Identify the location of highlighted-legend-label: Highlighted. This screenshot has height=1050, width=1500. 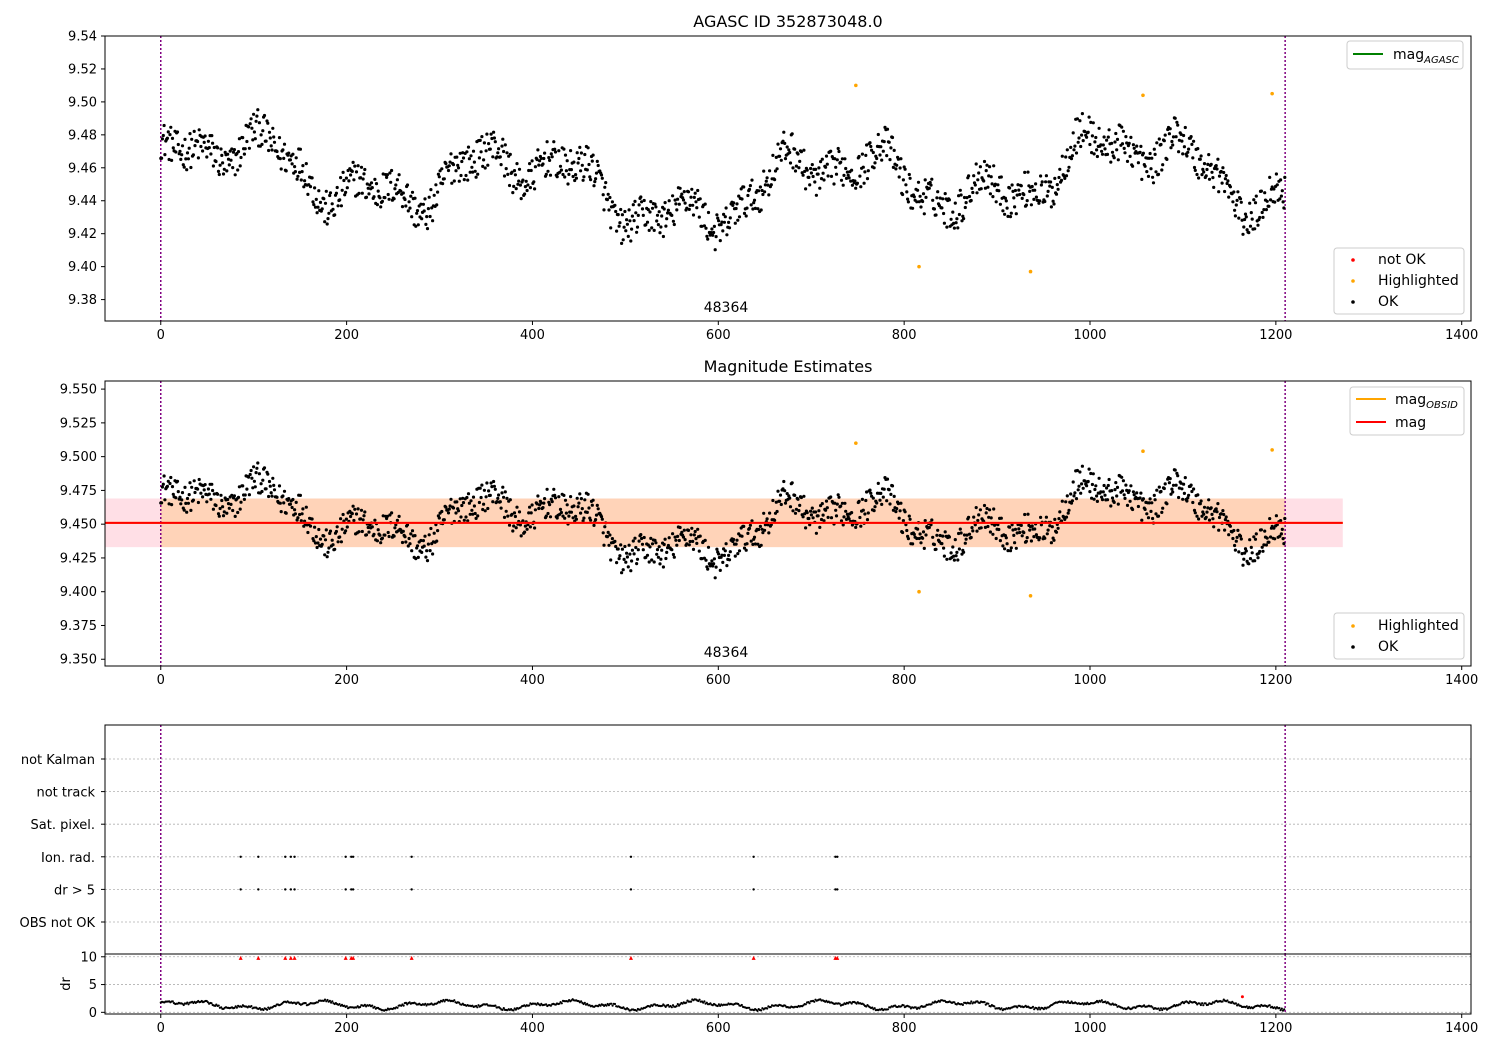
(1418, 281).